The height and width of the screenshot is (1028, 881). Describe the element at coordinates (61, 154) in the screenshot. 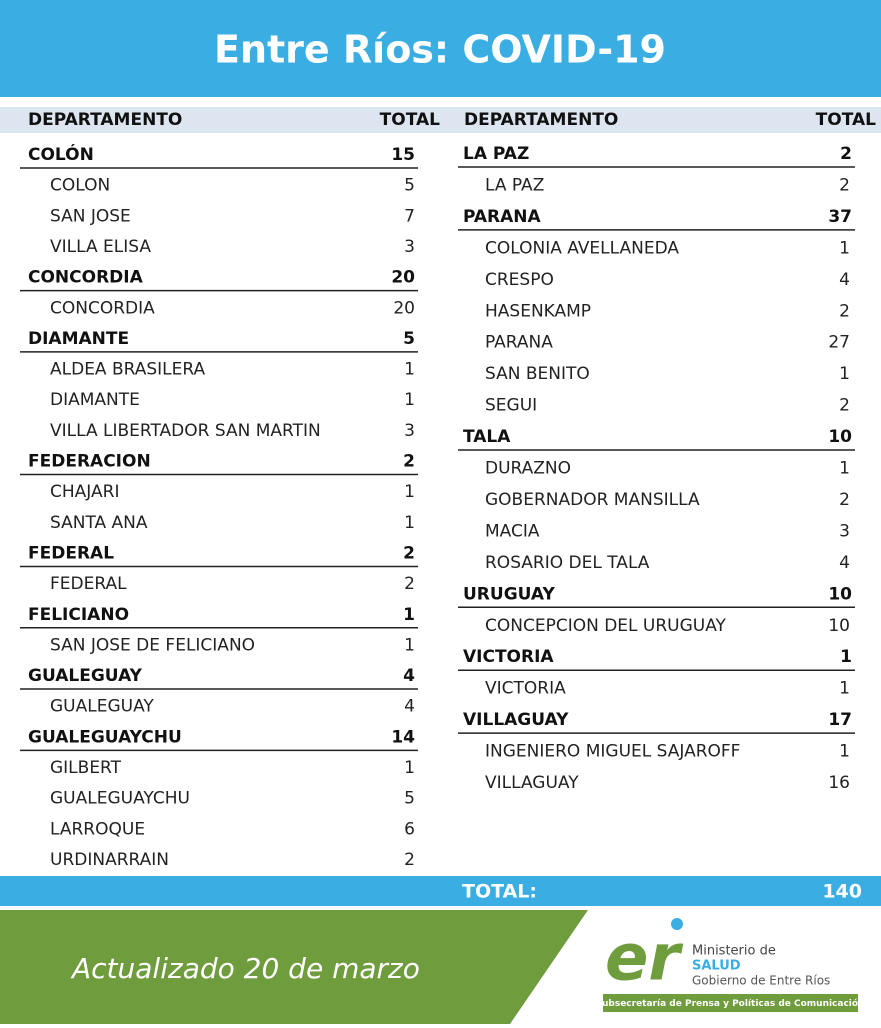

I see `group-name: COLÓN` at that location.